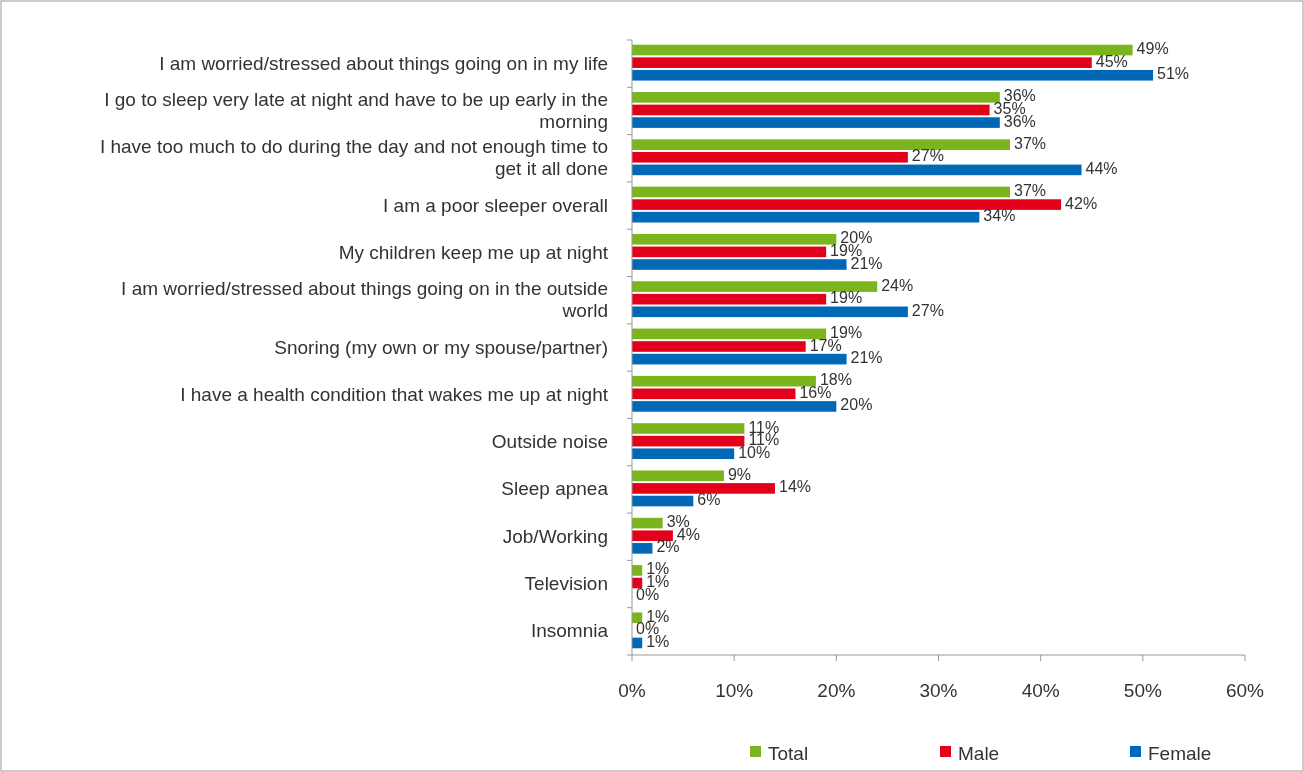 The width and height of the screenshot is (1304, 772). Describe the element at coordinates (394, 394) in the screenshot. I see `y-tick-label: I have a health condition that wakes me up at night` at that location.